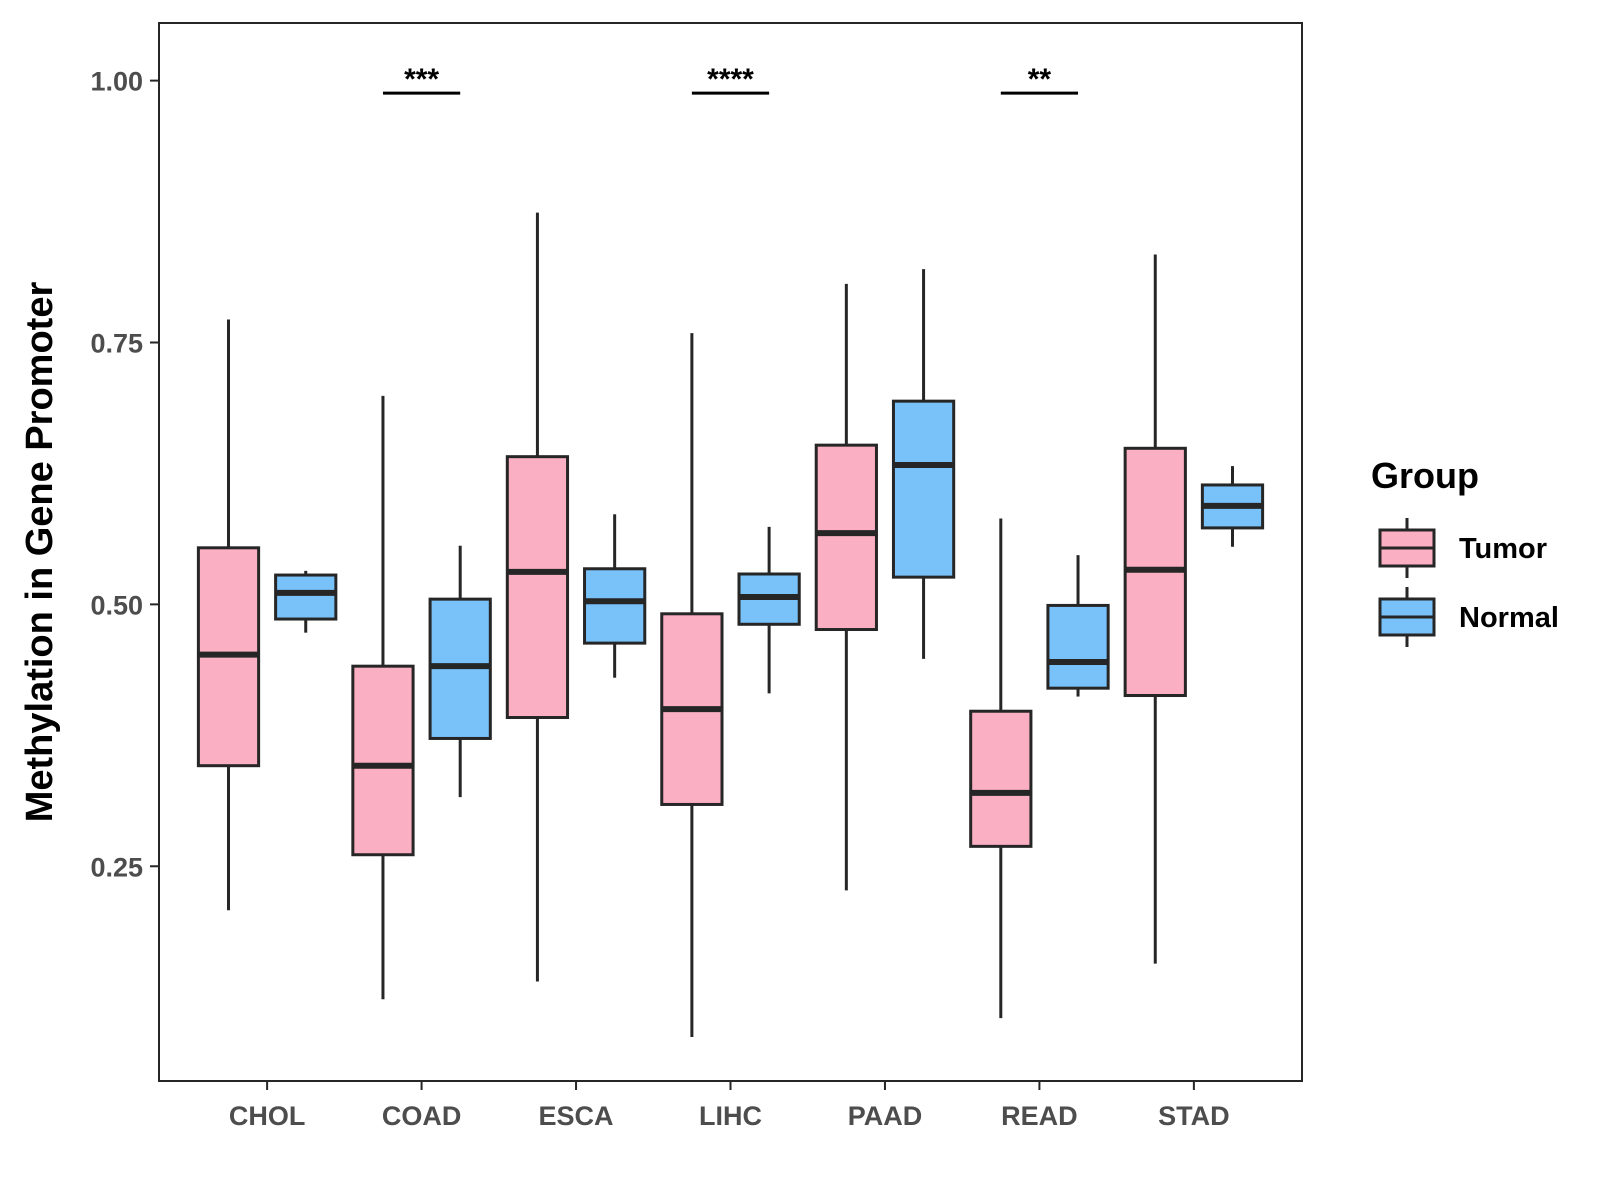 The width and height of the screenshot is (1600, 1200). I want to click on y-tick-label: 0.75, so click(116, 343).